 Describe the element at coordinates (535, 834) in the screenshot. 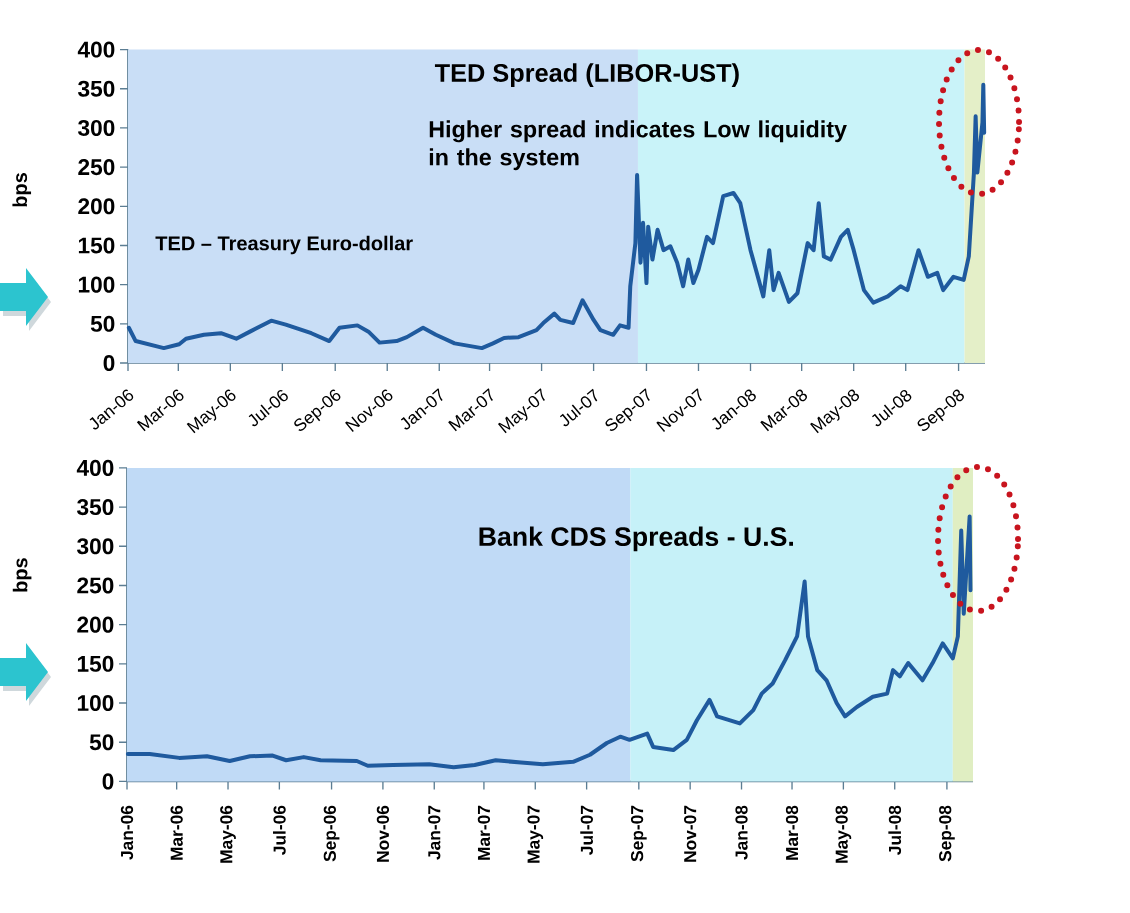

I see `x-tick-label: May-07` at that location.